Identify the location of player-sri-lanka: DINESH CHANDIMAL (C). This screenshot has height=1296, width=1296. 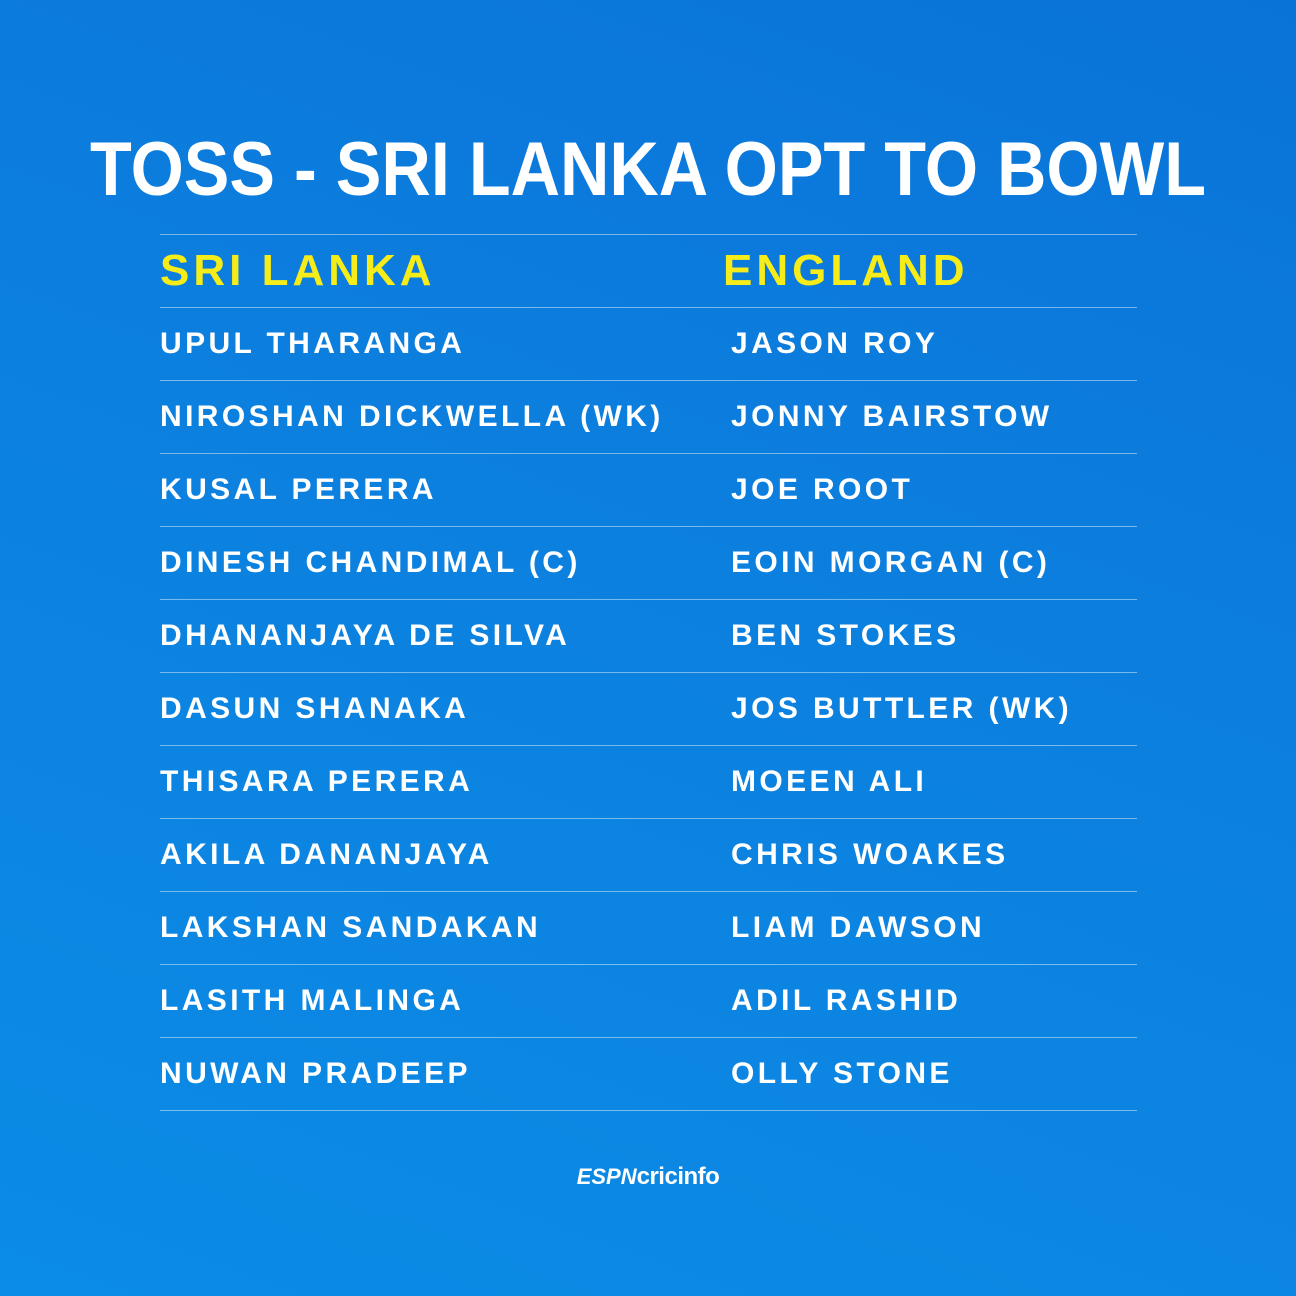
(370, 562).